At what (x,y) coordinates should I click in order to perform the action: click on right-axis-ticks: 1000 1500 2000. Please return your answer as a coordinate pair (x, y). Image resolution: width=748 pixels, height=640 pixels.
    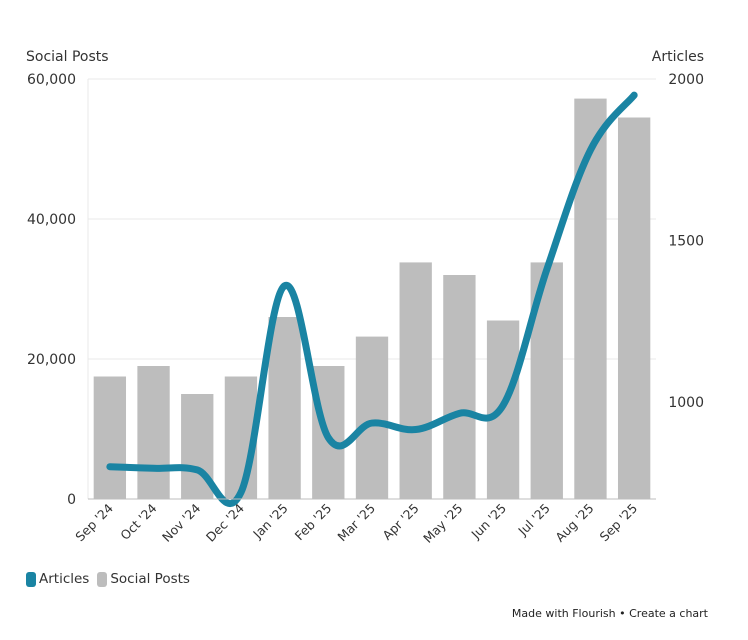
    Looking at the image, I should click on (686, 241).